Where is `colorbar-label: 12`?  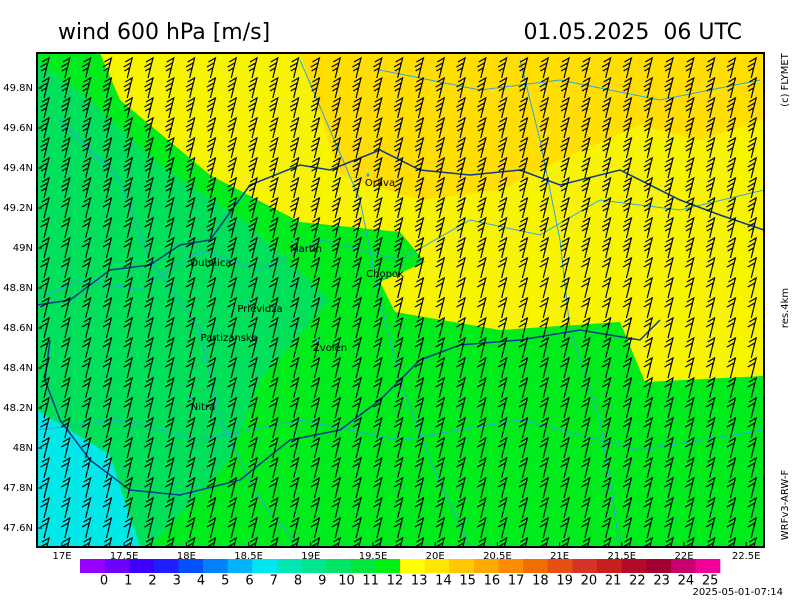 colorbar-label: 12 is located at coordinates (395, 581).